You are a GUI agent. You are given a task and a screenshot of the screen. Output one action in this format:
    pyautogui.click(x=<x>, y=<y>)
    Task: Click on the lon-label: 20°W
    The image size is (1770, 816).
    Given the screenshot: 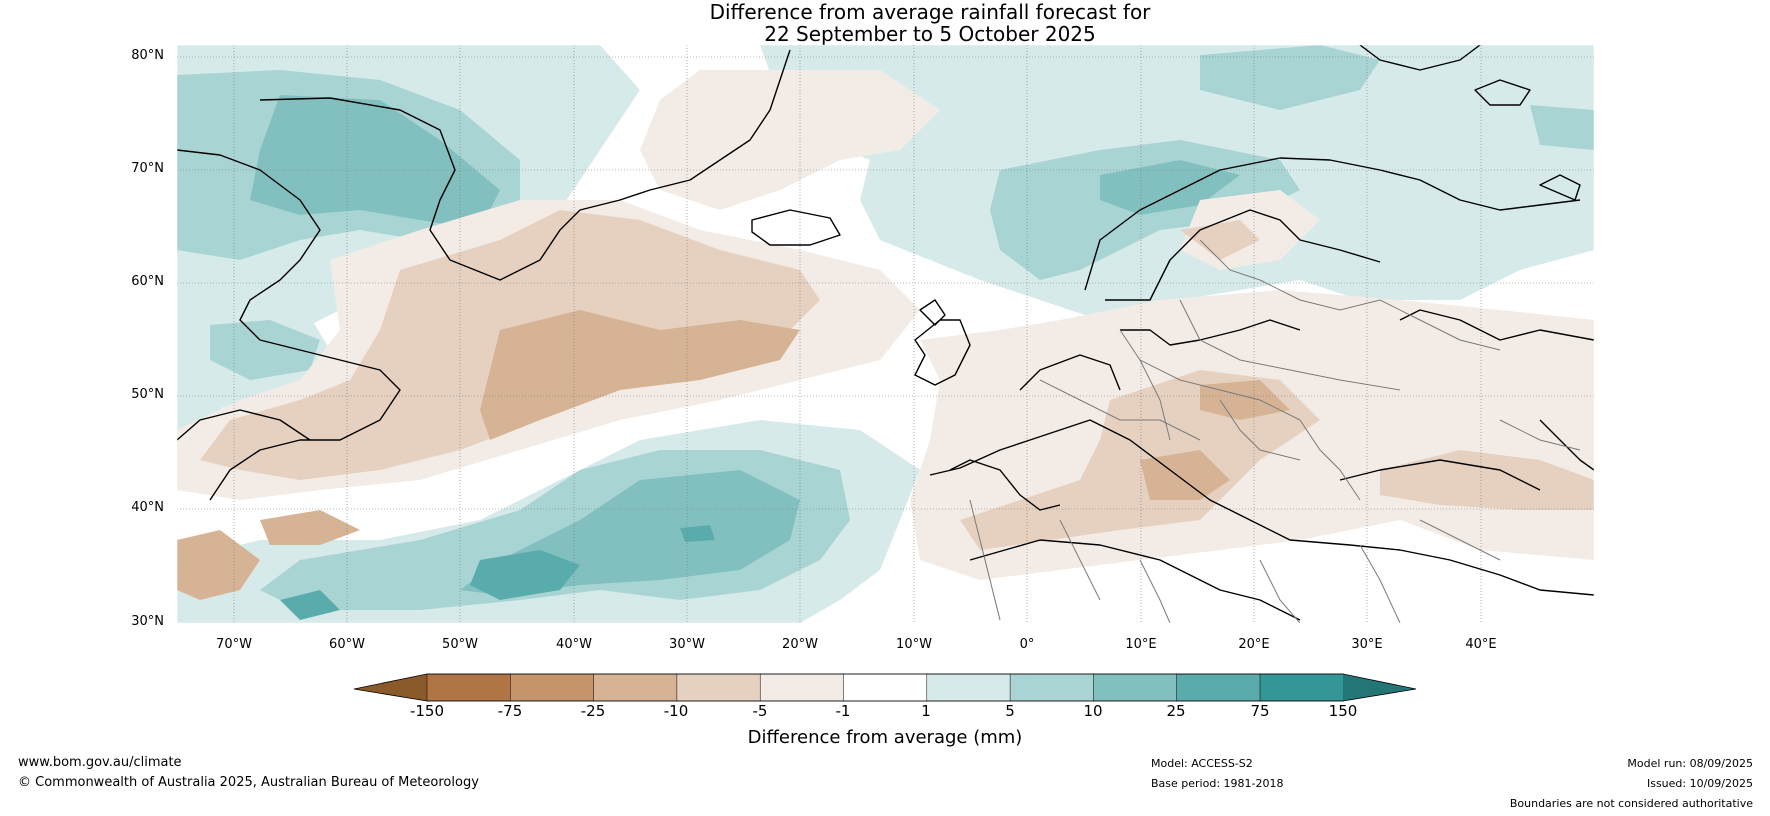 What is the action you would take?
    pyautogui.click(x=800, y=644)
    